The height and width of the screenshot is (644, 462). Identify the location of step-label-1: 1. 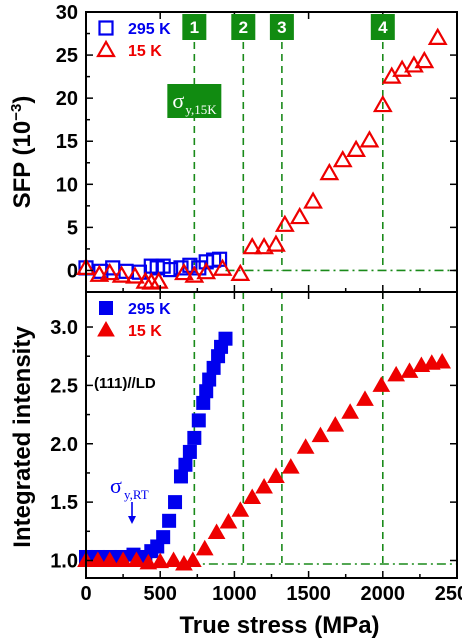
(194, 27).